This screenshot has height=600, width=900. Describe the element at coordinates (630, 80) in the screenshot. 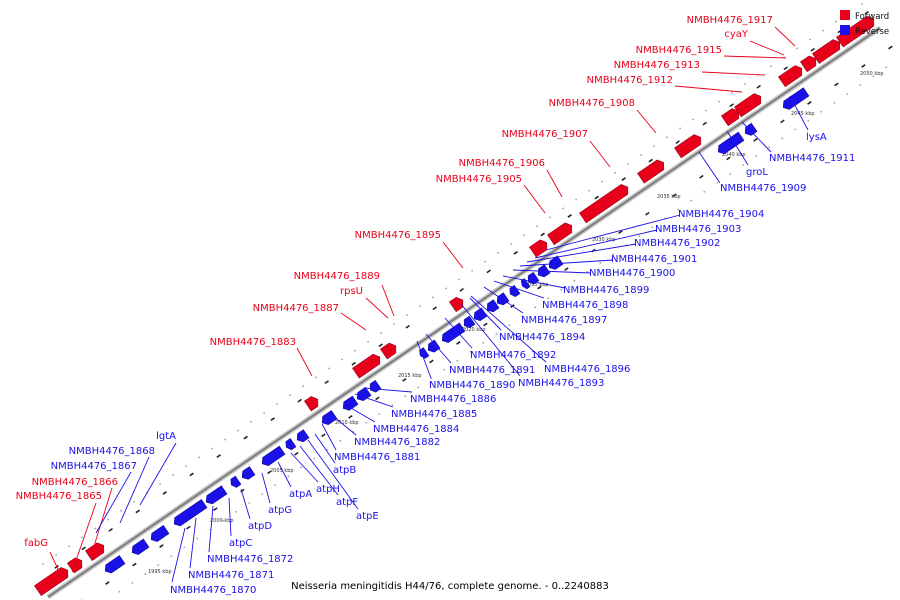

I see `gene-label-nmbh4476-1912: NMBH4476_1912` at that location.